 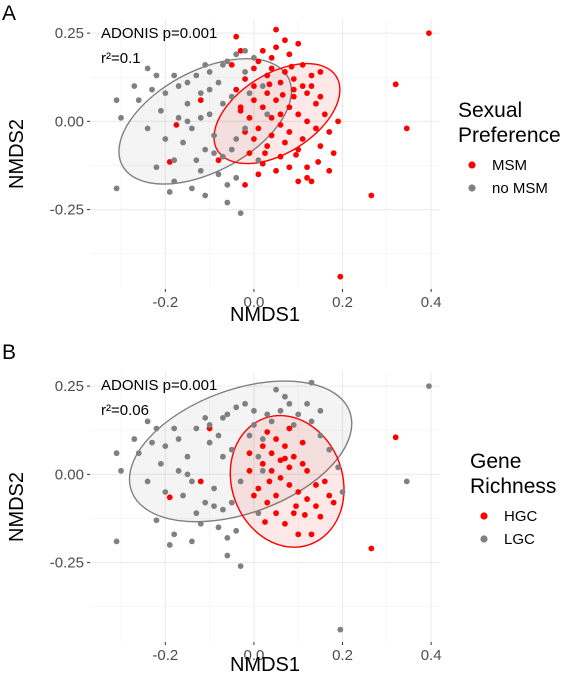 I want to click on legend-item-label: MSM, so click(x=509, y=165).